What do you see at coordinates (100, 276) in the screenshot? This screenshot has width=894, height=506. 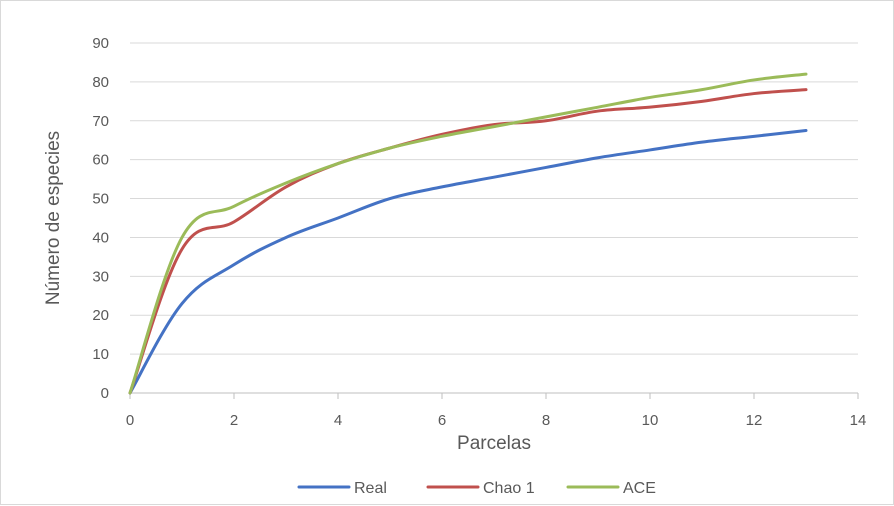 I see `y-tick-label: 30` at bounding box center [100, 276].